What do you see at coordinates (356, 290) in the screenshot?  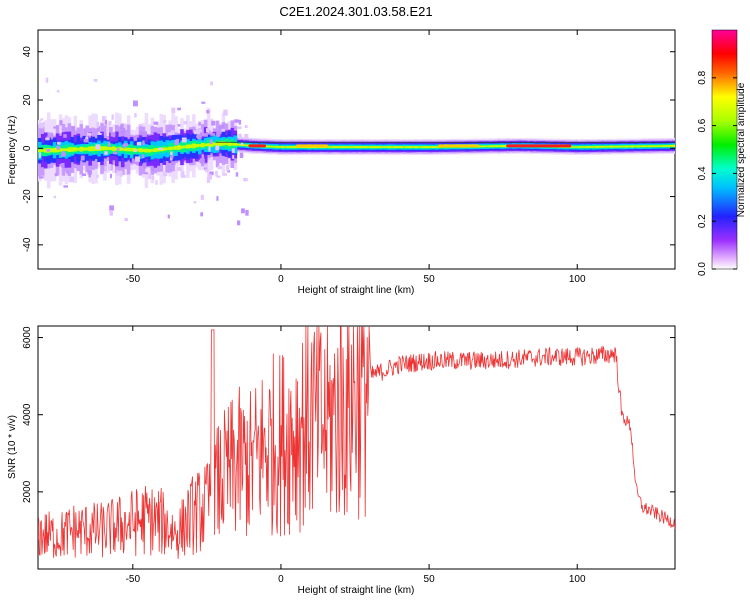 I see `spectrogram-xlabel: Height of straight line (km)` at bounding box center [356, 290].